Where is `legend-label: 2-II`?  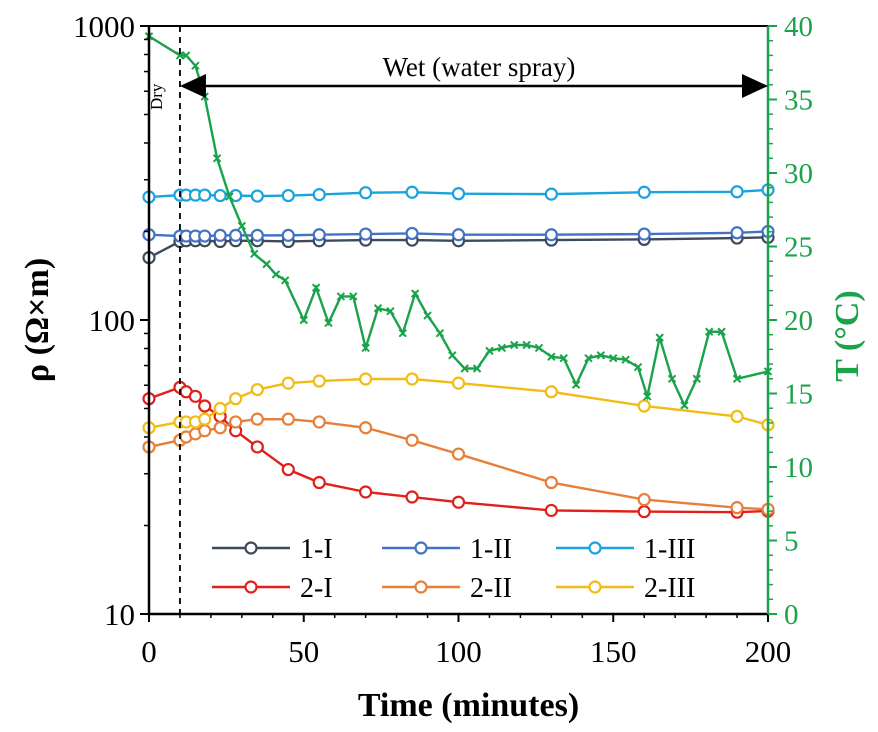 legend-label: 2-II is located at coordinates (491, 588).